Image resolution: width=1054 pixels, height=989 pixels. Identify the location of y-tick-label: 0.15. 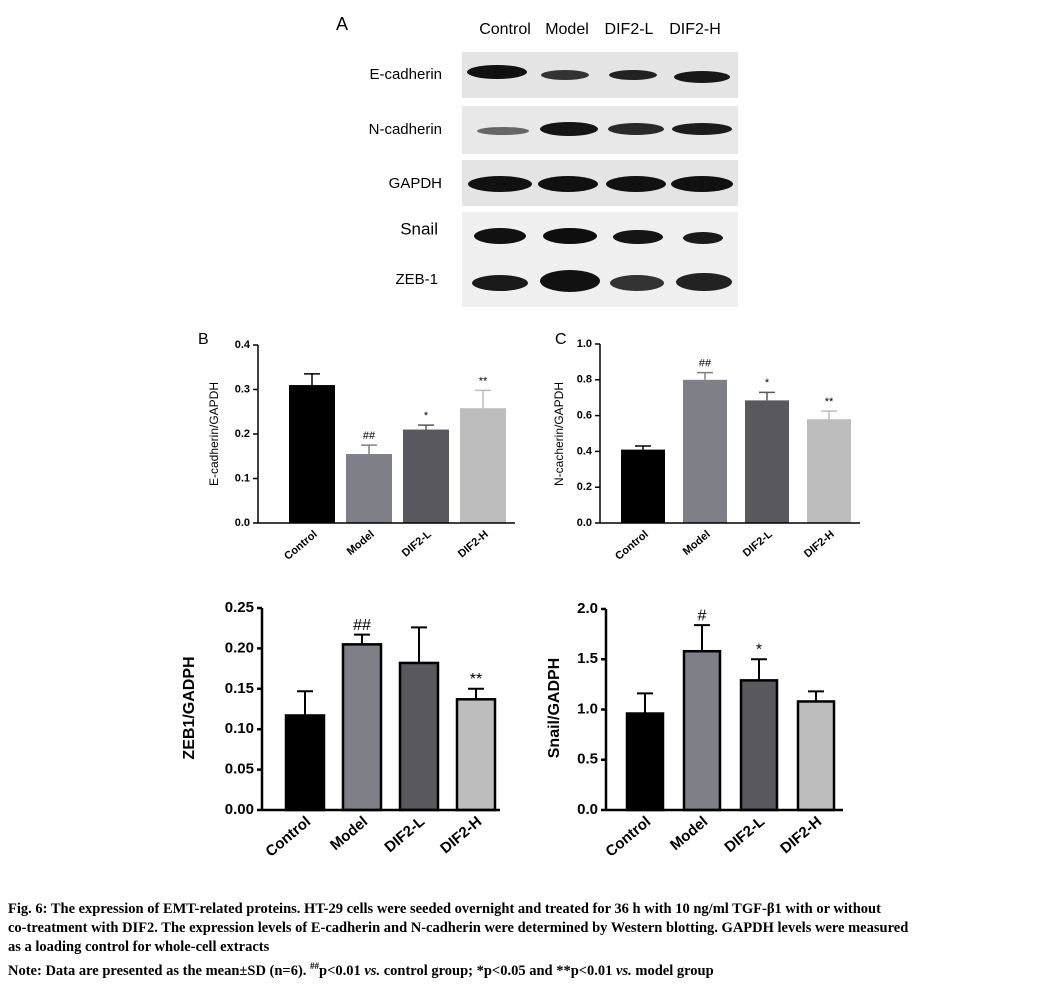
(239, 688).